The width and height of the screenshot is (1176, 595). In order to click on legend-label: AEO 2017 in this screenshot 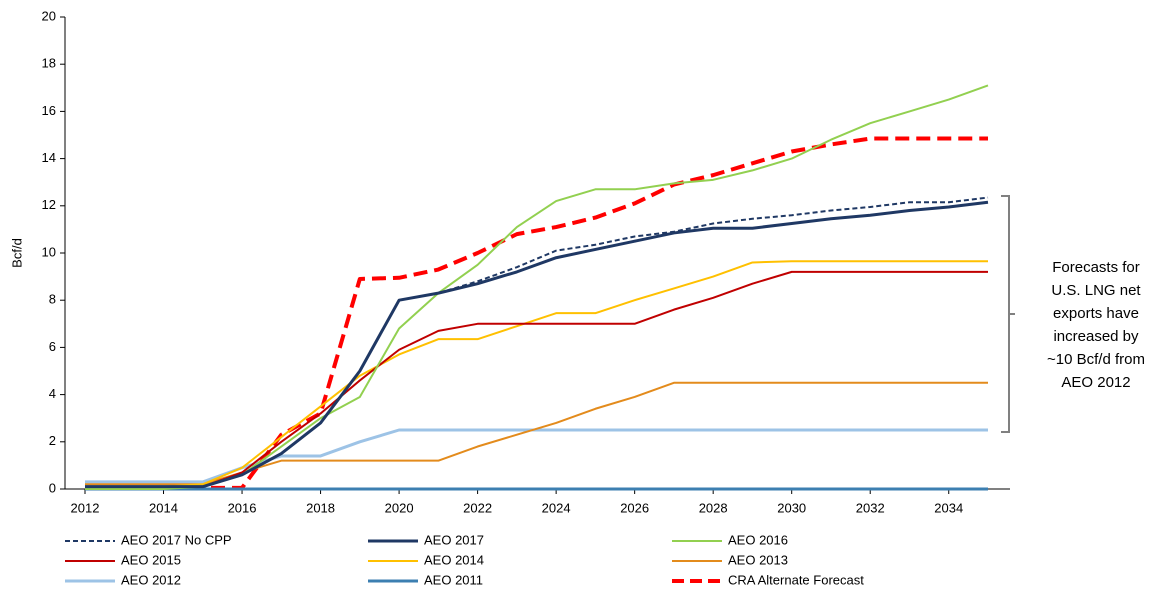, I will do `click(454, 539)`.